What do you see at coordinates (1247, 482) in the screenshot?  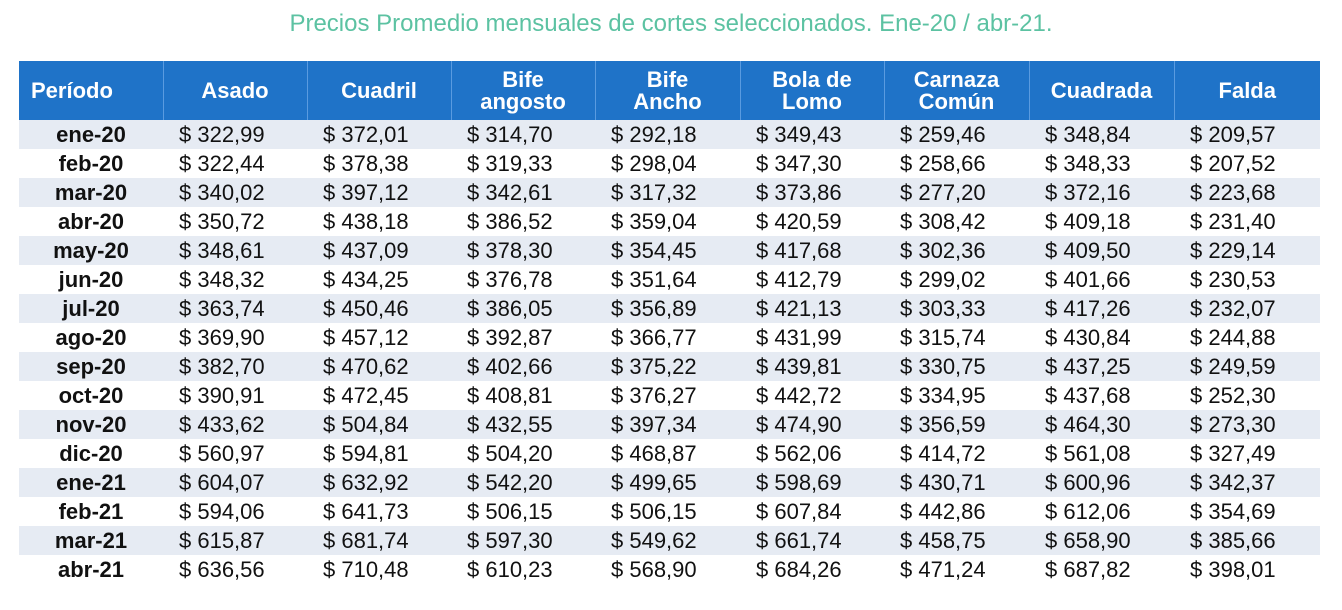 I see `price-cell: $ 342,37` at bounding box center [1247, 482].